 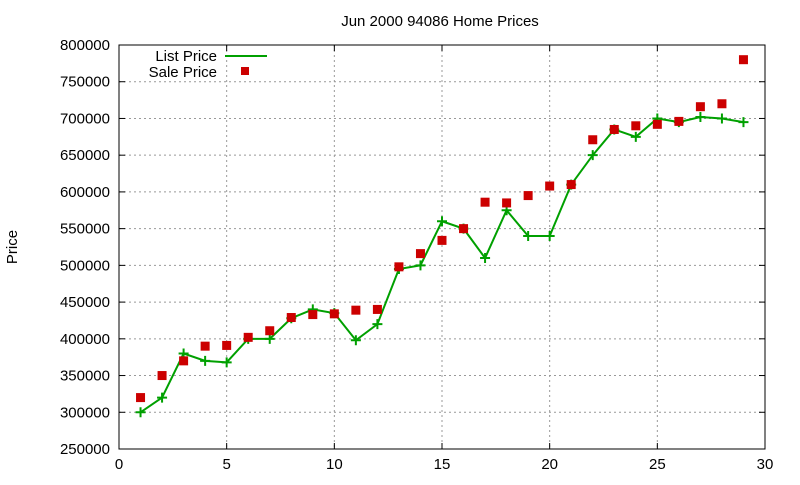 I want to click on x-tick-label: 10, so click(x=334, y=464).